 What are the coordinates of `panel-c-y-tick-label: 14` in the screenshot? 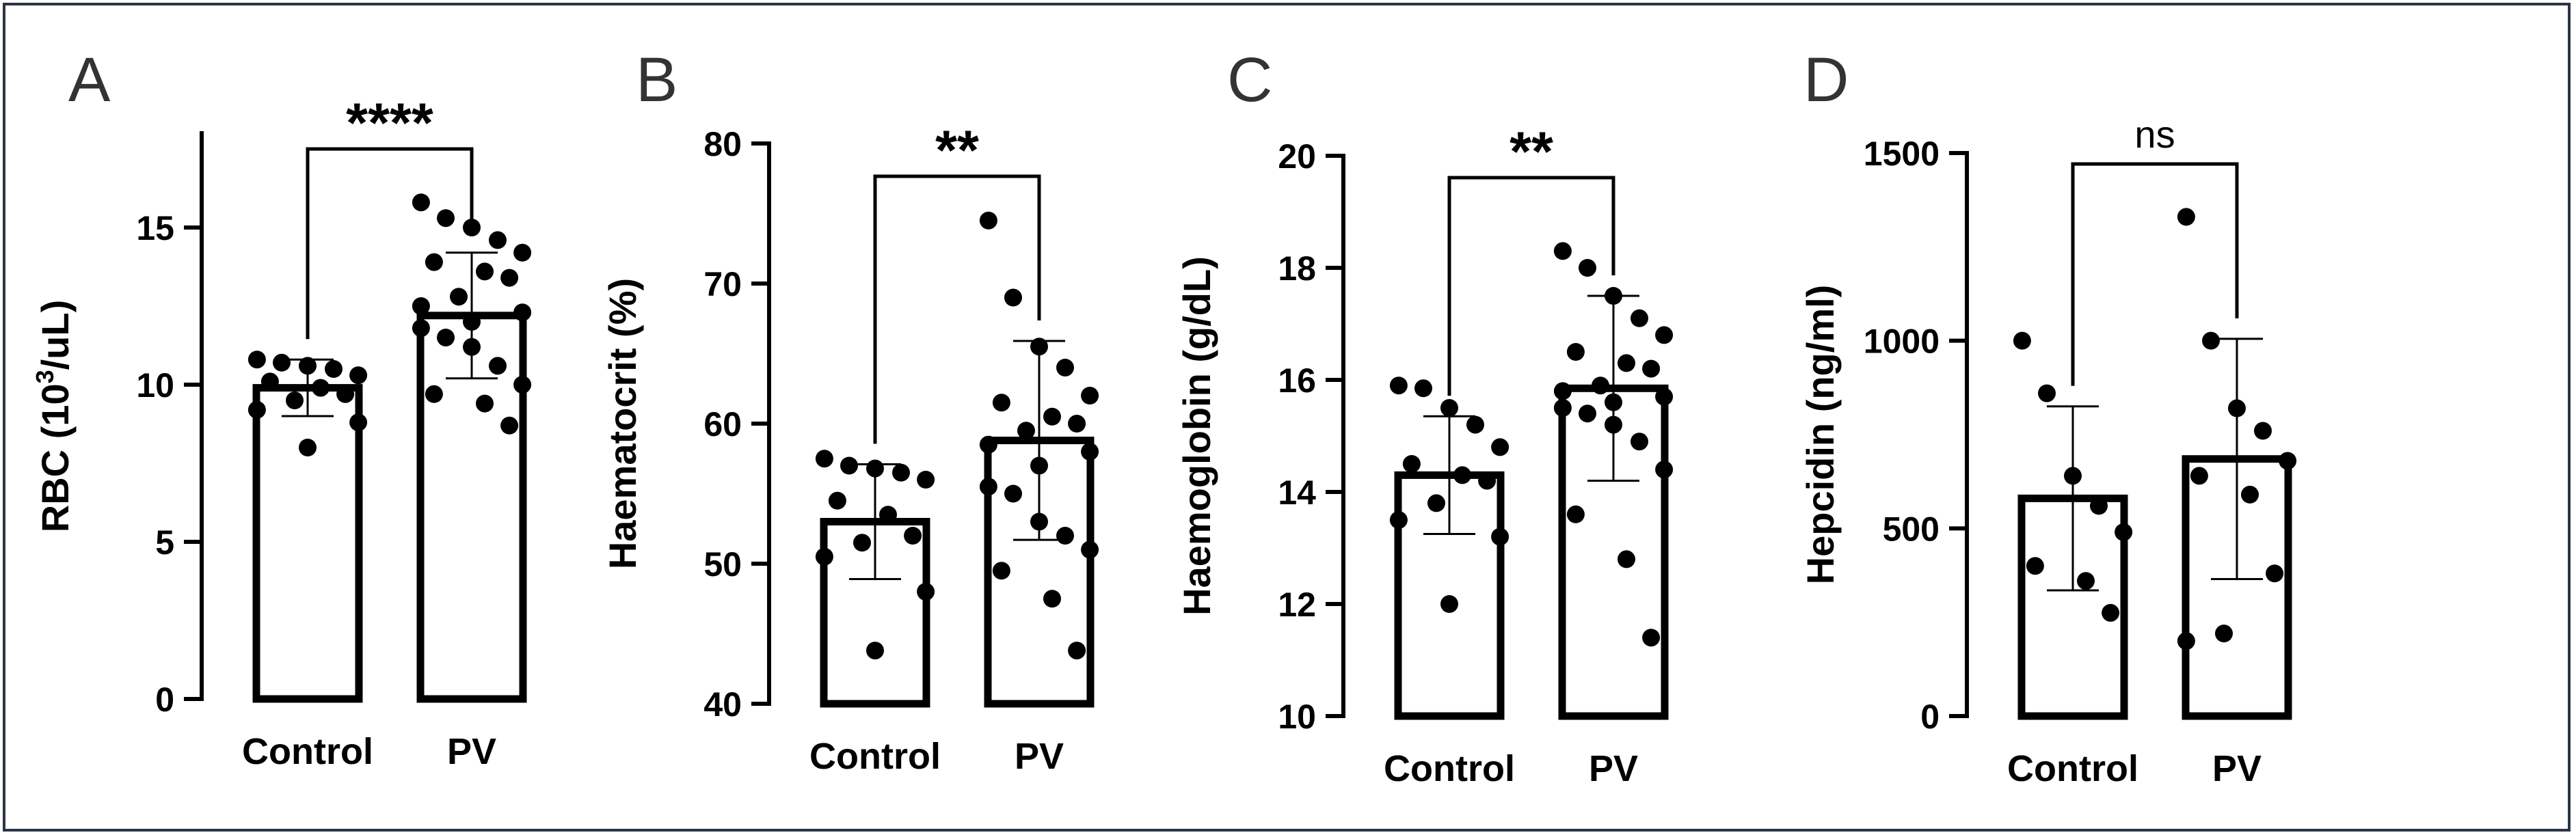 It's located at (1297, 493).